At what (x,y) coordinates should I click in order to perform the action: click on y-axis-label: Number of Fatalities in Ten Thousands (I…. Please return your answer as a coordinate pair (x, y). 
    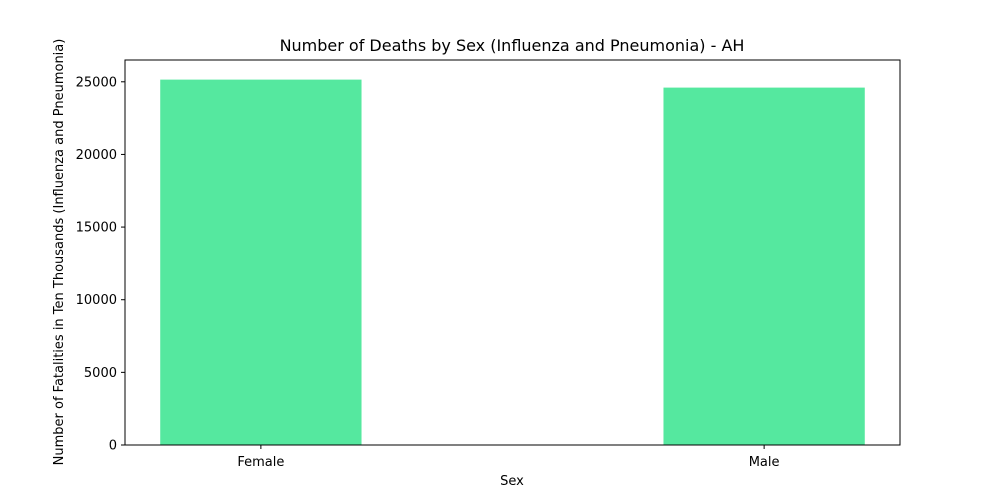
    Looking at the image, I should click on (59, 252).